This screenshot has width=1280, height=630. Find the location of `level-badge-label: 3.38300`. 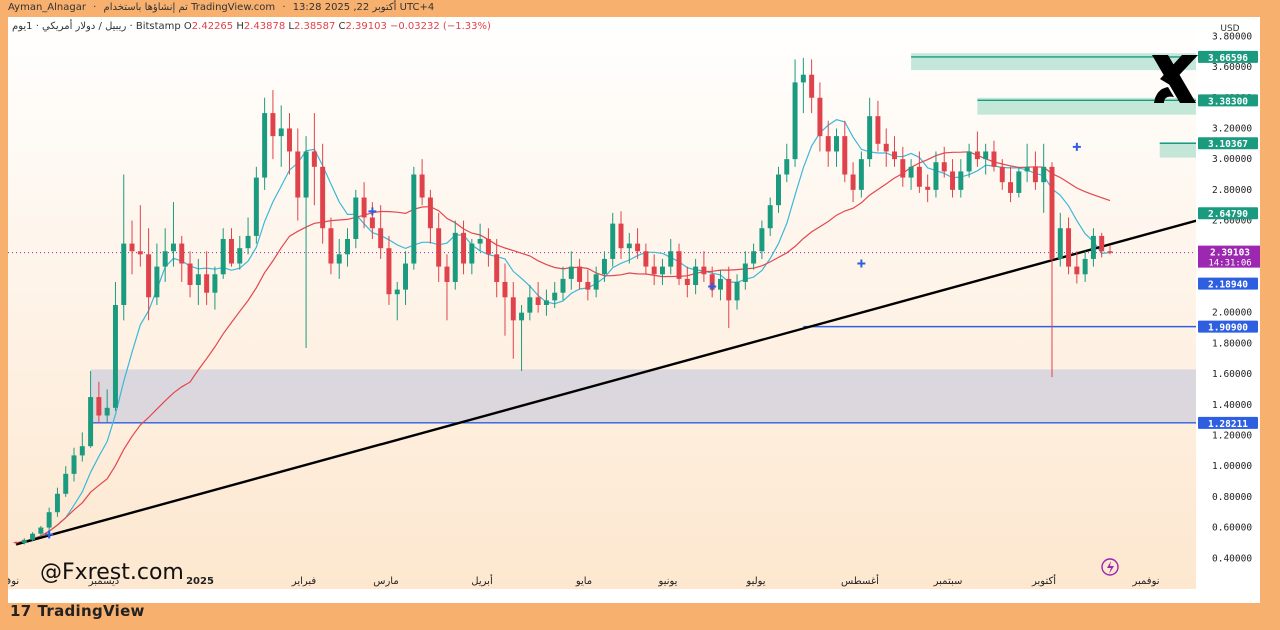

level-badge-label: 3.38300 is located at coordinates (1228, 101).